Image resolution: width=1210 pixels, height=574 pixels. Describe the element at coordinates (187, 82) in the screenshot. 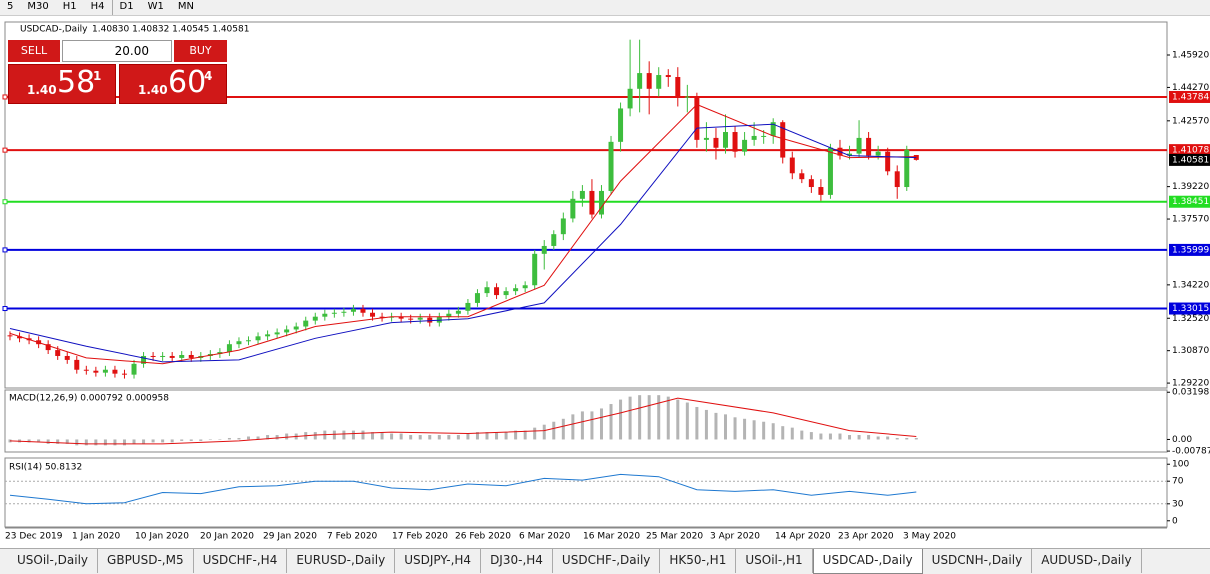

I see `price-pips: 60` at that location.